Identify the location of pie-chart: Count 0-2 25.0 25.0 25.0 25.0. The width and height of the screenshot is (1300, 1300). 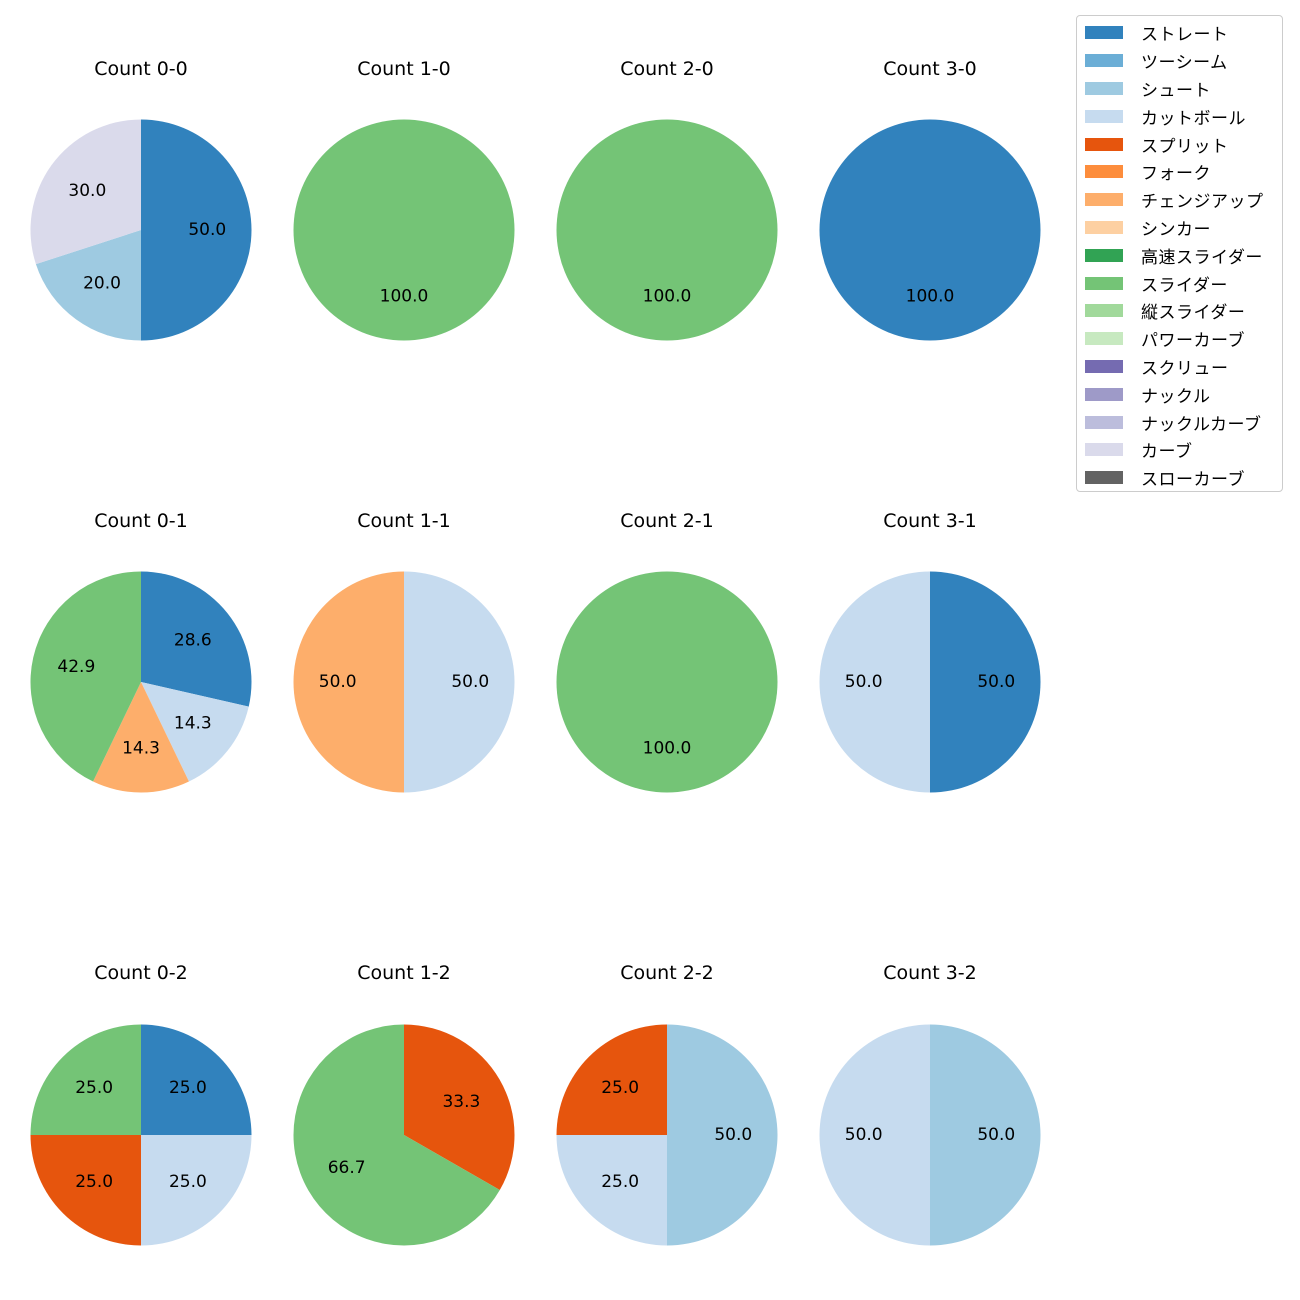
(141, 1104).